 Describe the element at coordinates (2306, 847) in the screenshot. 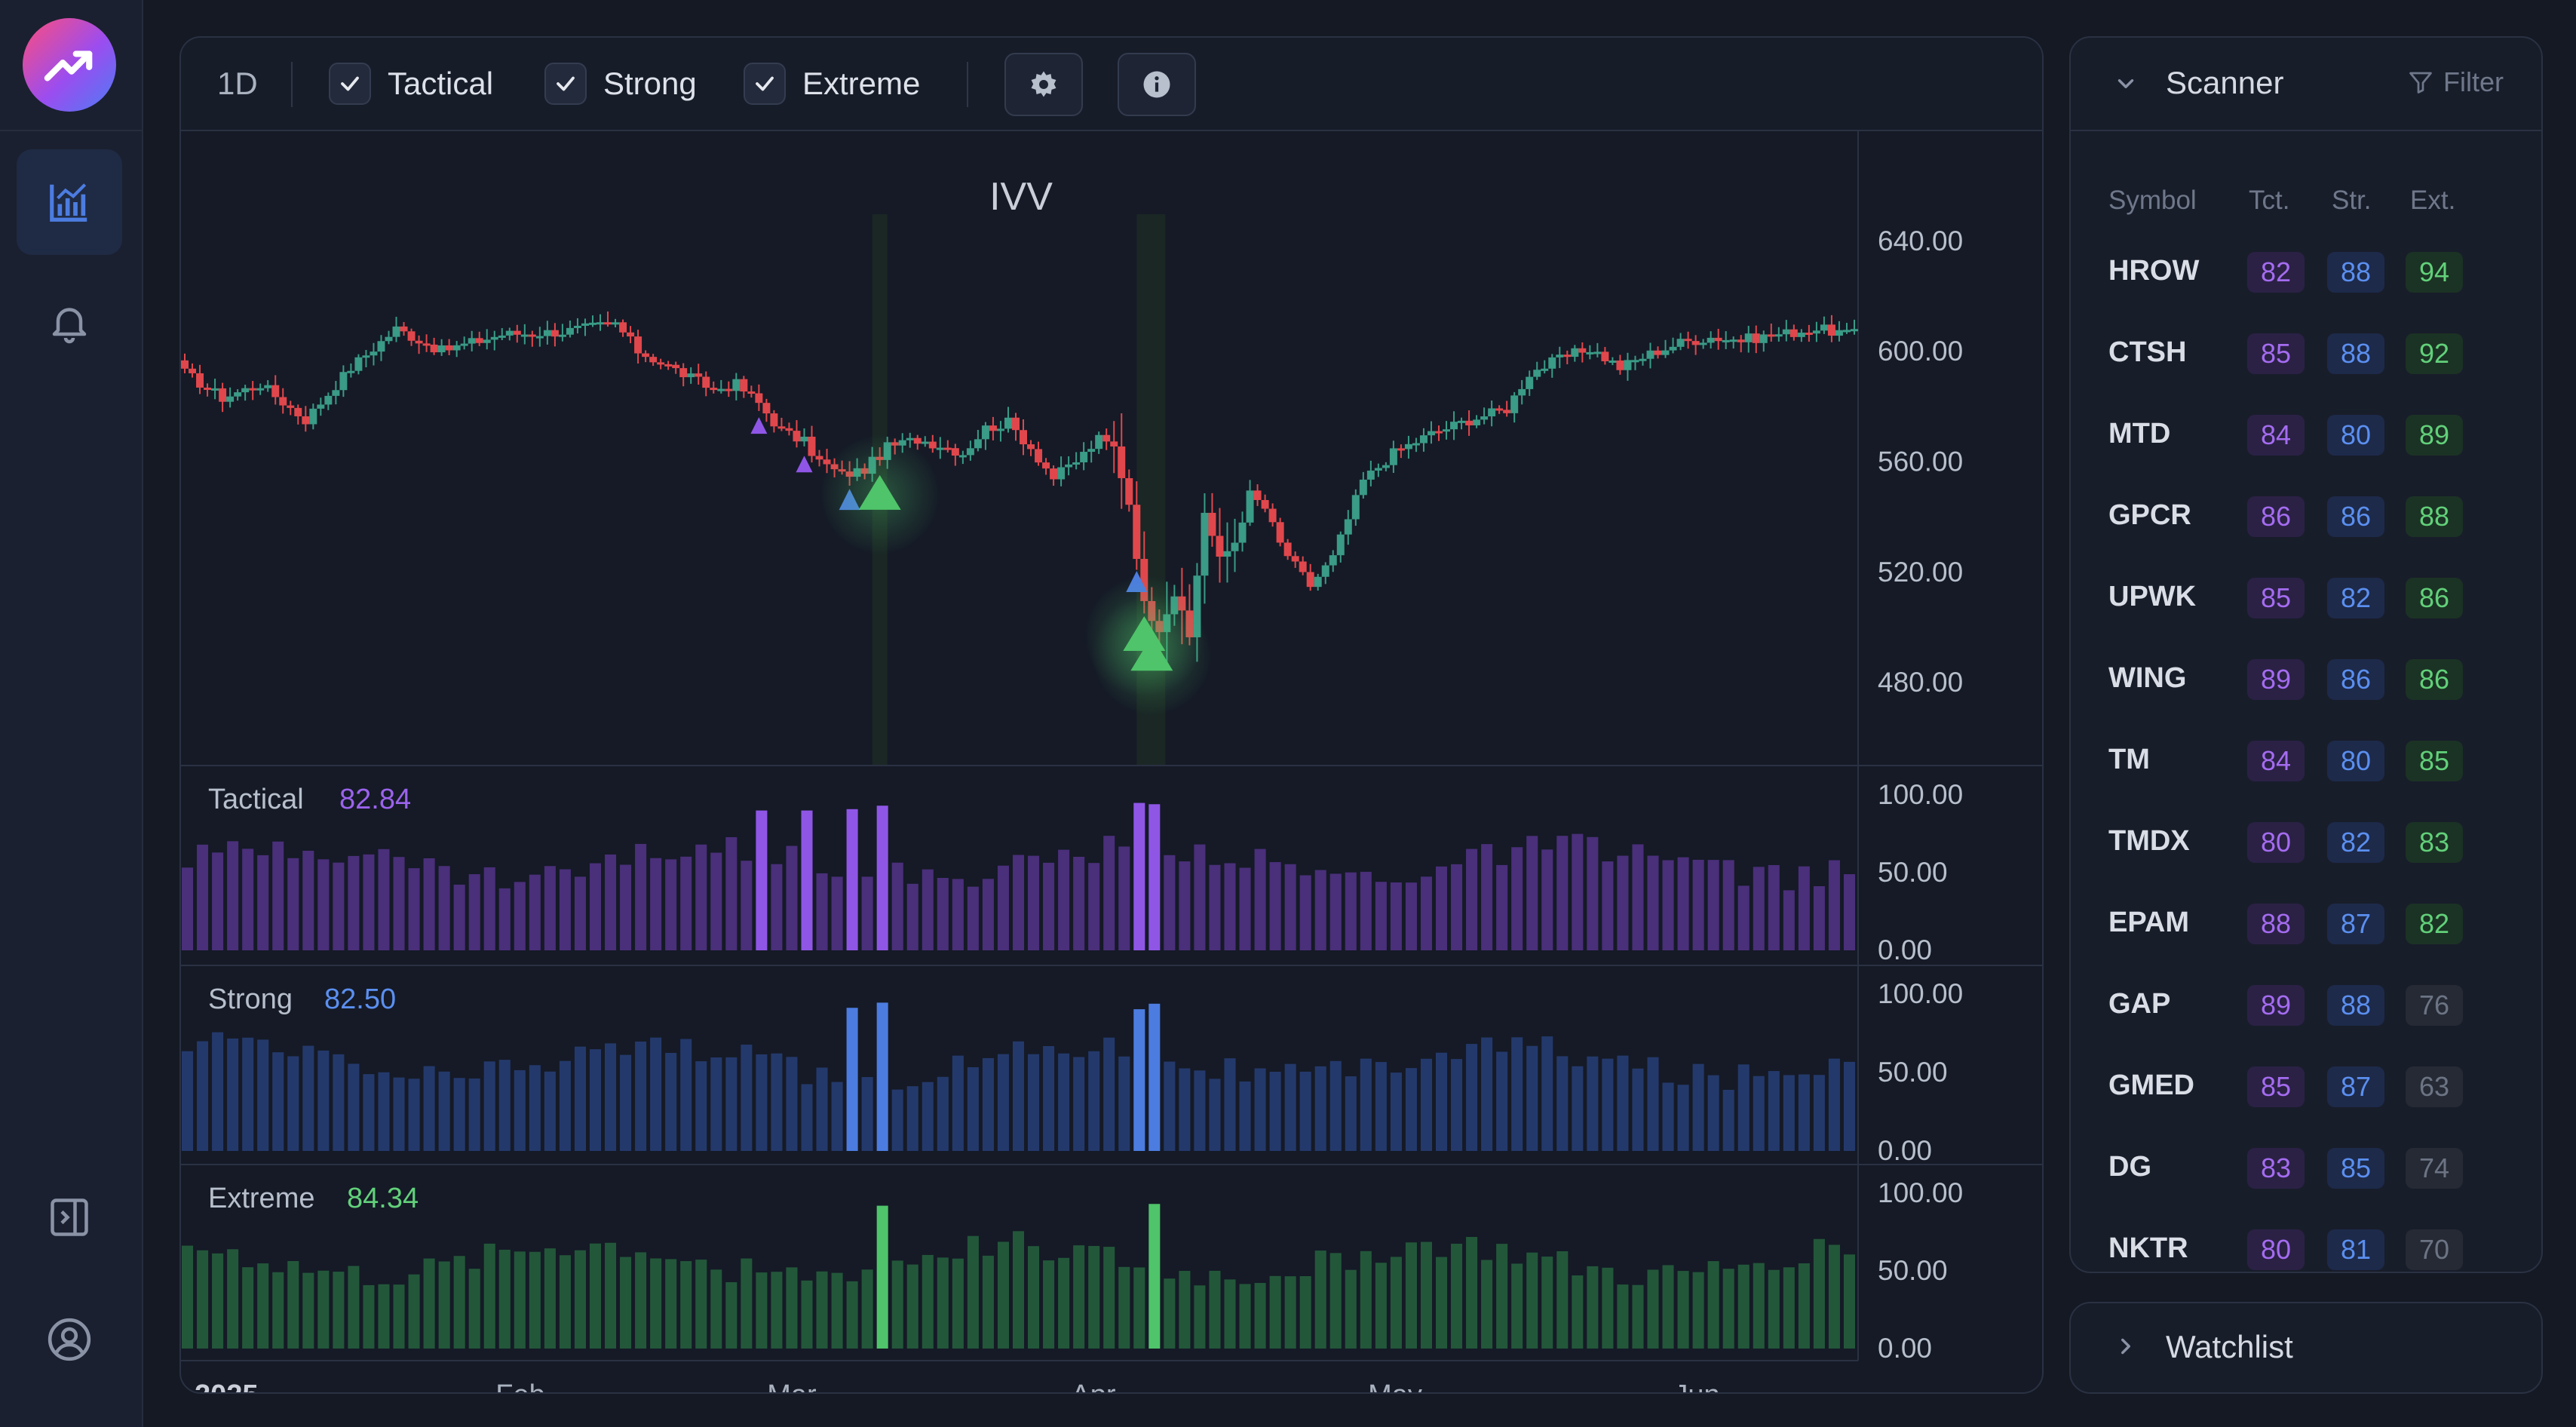

I see `scanner-row: TMDX 80 82 83` at that location.